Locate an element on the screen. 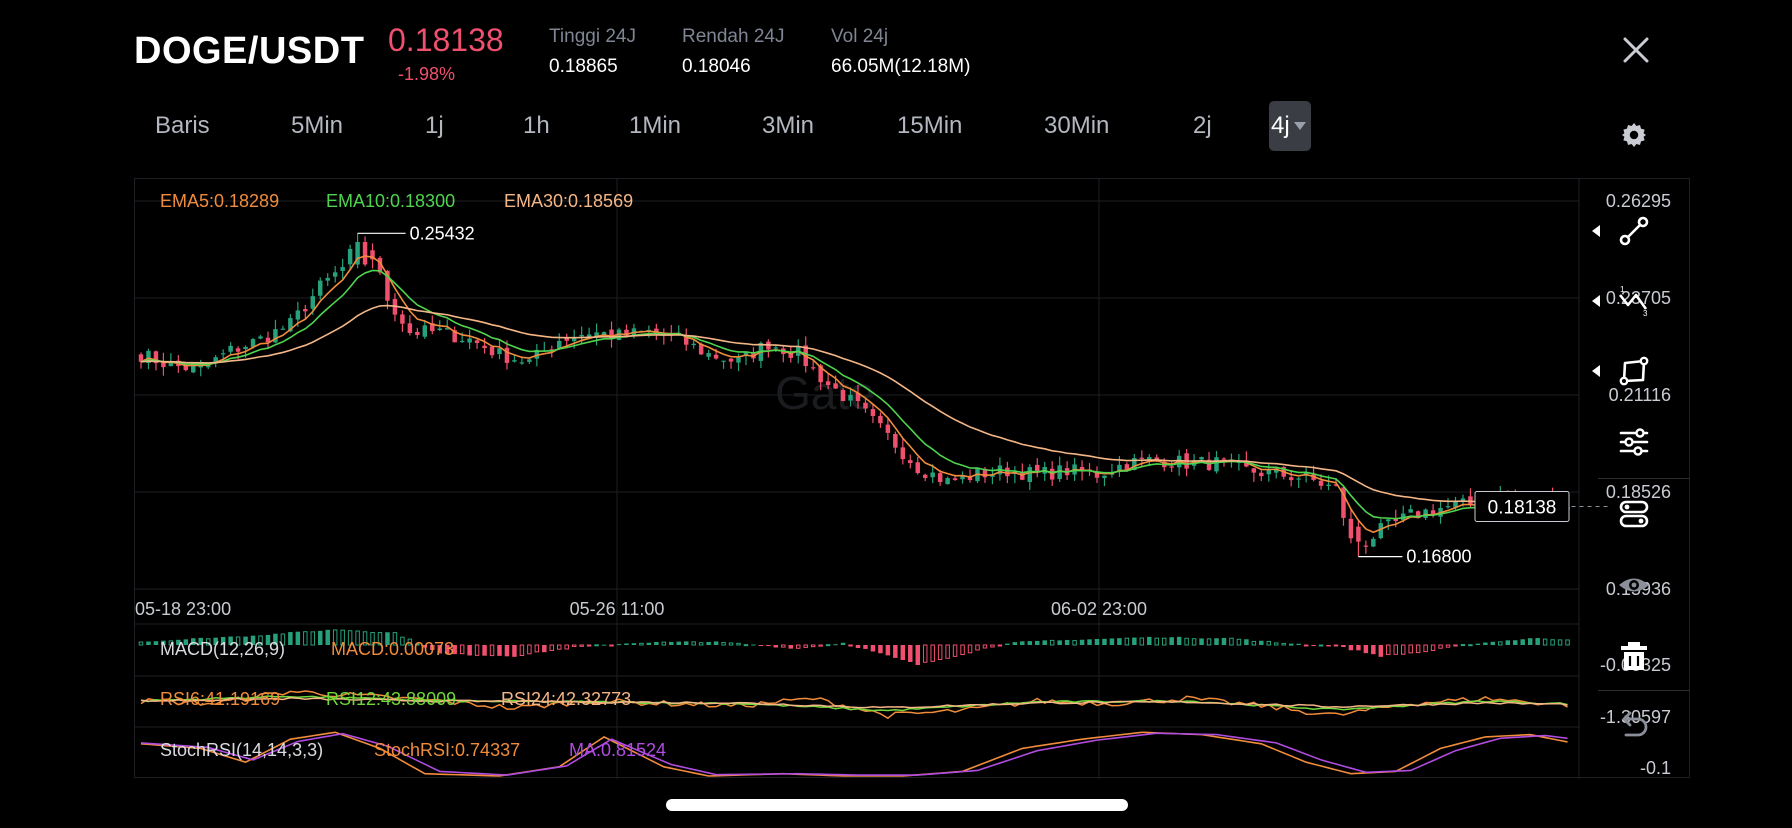  fibonacci-icon: 1 3 is located at coordinates (1634, 301).